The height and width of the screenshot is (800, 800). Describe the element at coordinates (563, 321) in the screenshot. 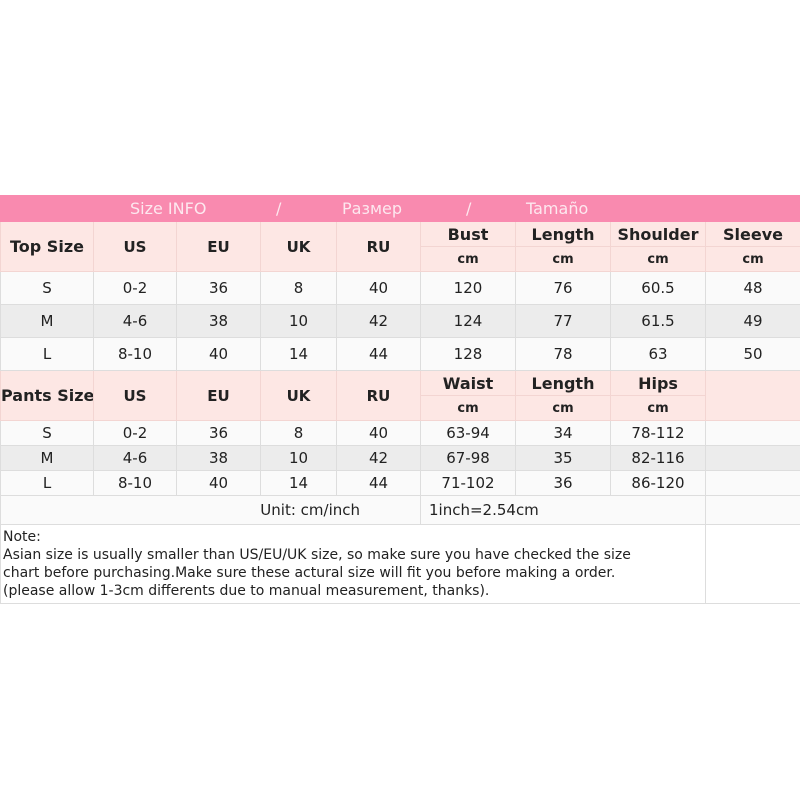

I see `size-cell: 77` at that location.